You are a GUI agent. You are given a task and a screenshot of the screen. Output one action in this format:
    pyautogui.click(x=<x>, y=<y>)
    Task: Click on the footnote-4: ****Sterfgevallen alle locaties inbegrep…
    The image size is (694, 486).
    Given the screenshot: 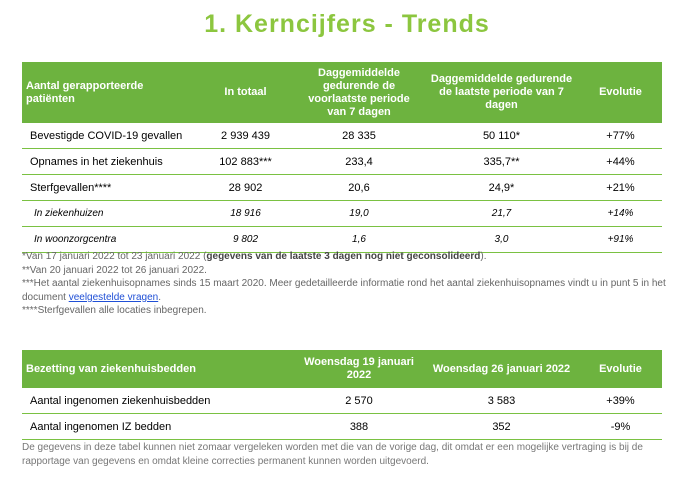 What is the action you would take?
    pyautogui.click(x=114, y=310)
    